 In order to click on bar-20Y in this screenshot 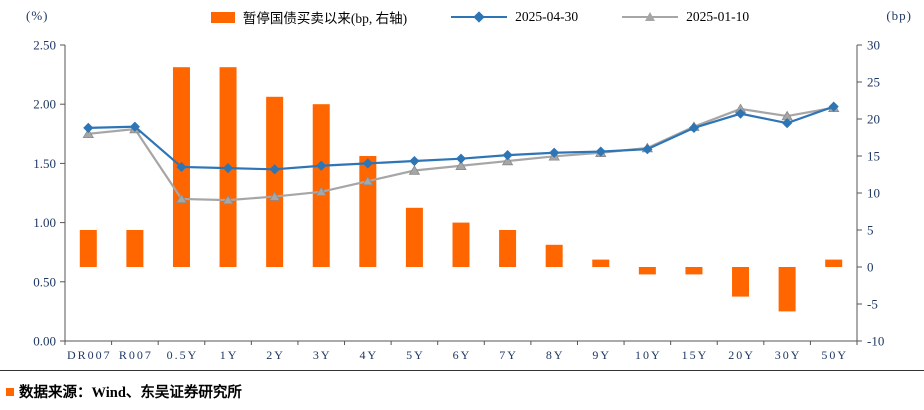, I will do `click(741, 282)`.